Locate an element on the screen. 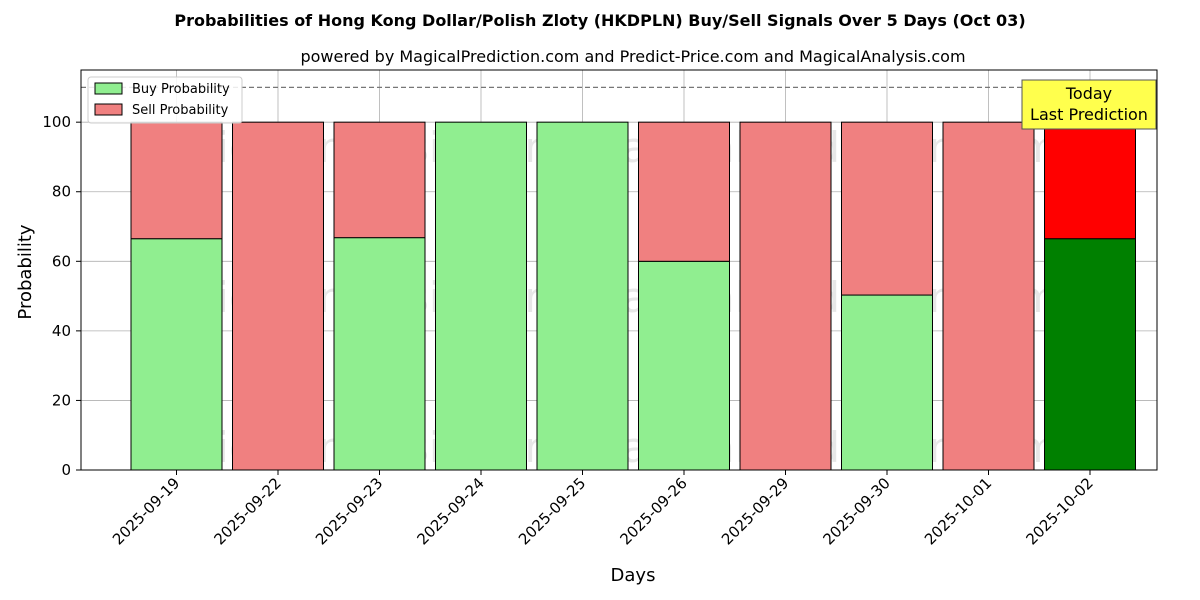 The height and width of the screenshot is (600, 1200). x-tick-label: 2025-09-26 is located at coordinates (653, 511).